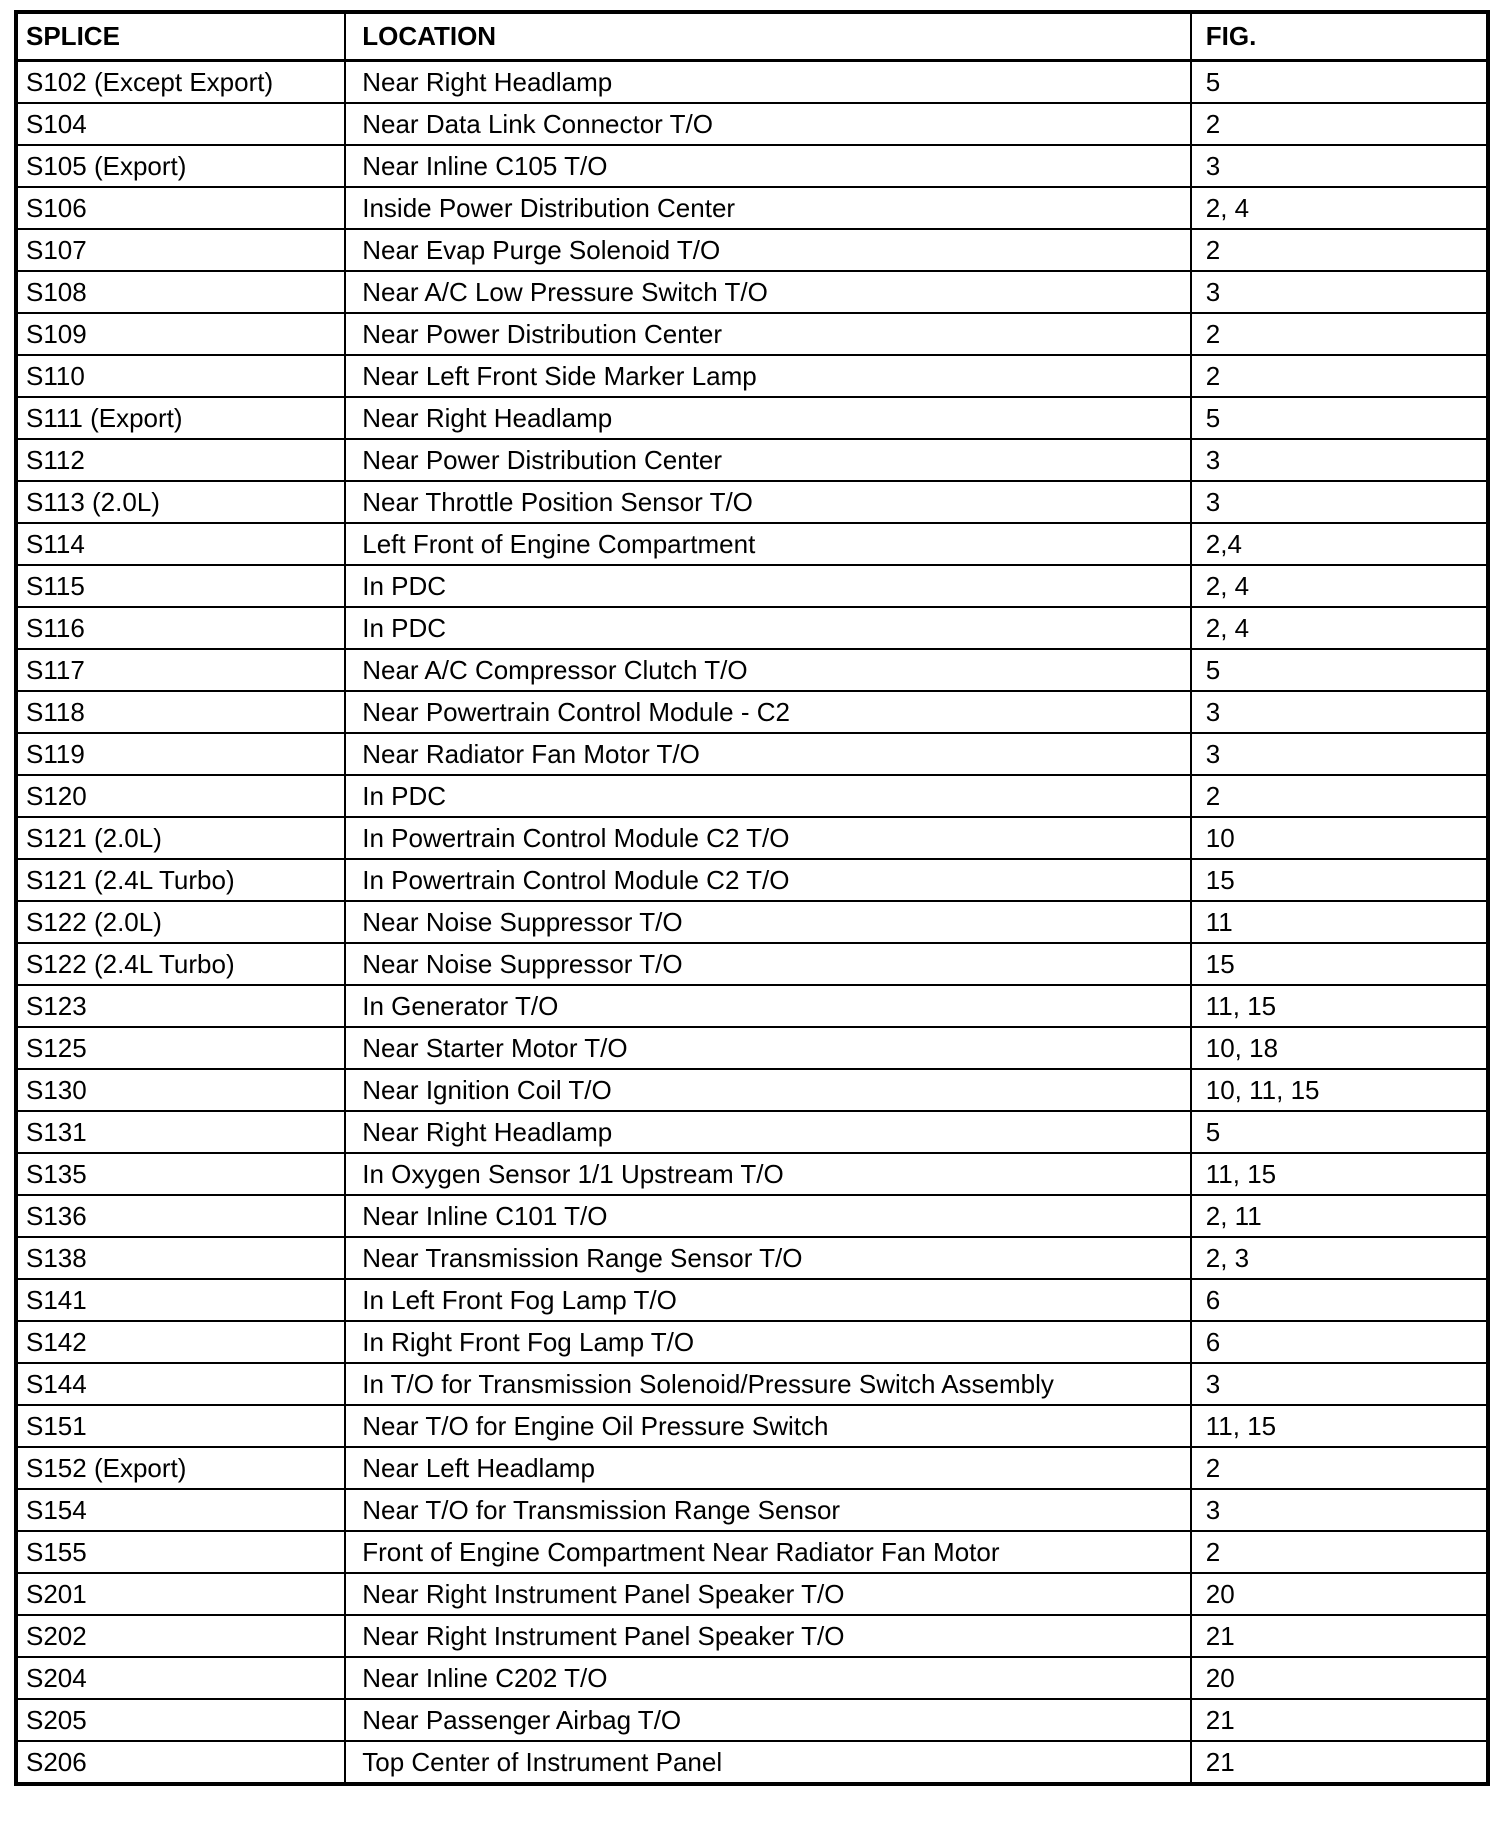 This screenshot has width=1504, height=1834. What do you see at coordinates (752, 628) in the screenshot?
I see `table-row: S116 In PDC 2, 4` at bounding box center [752, 628].